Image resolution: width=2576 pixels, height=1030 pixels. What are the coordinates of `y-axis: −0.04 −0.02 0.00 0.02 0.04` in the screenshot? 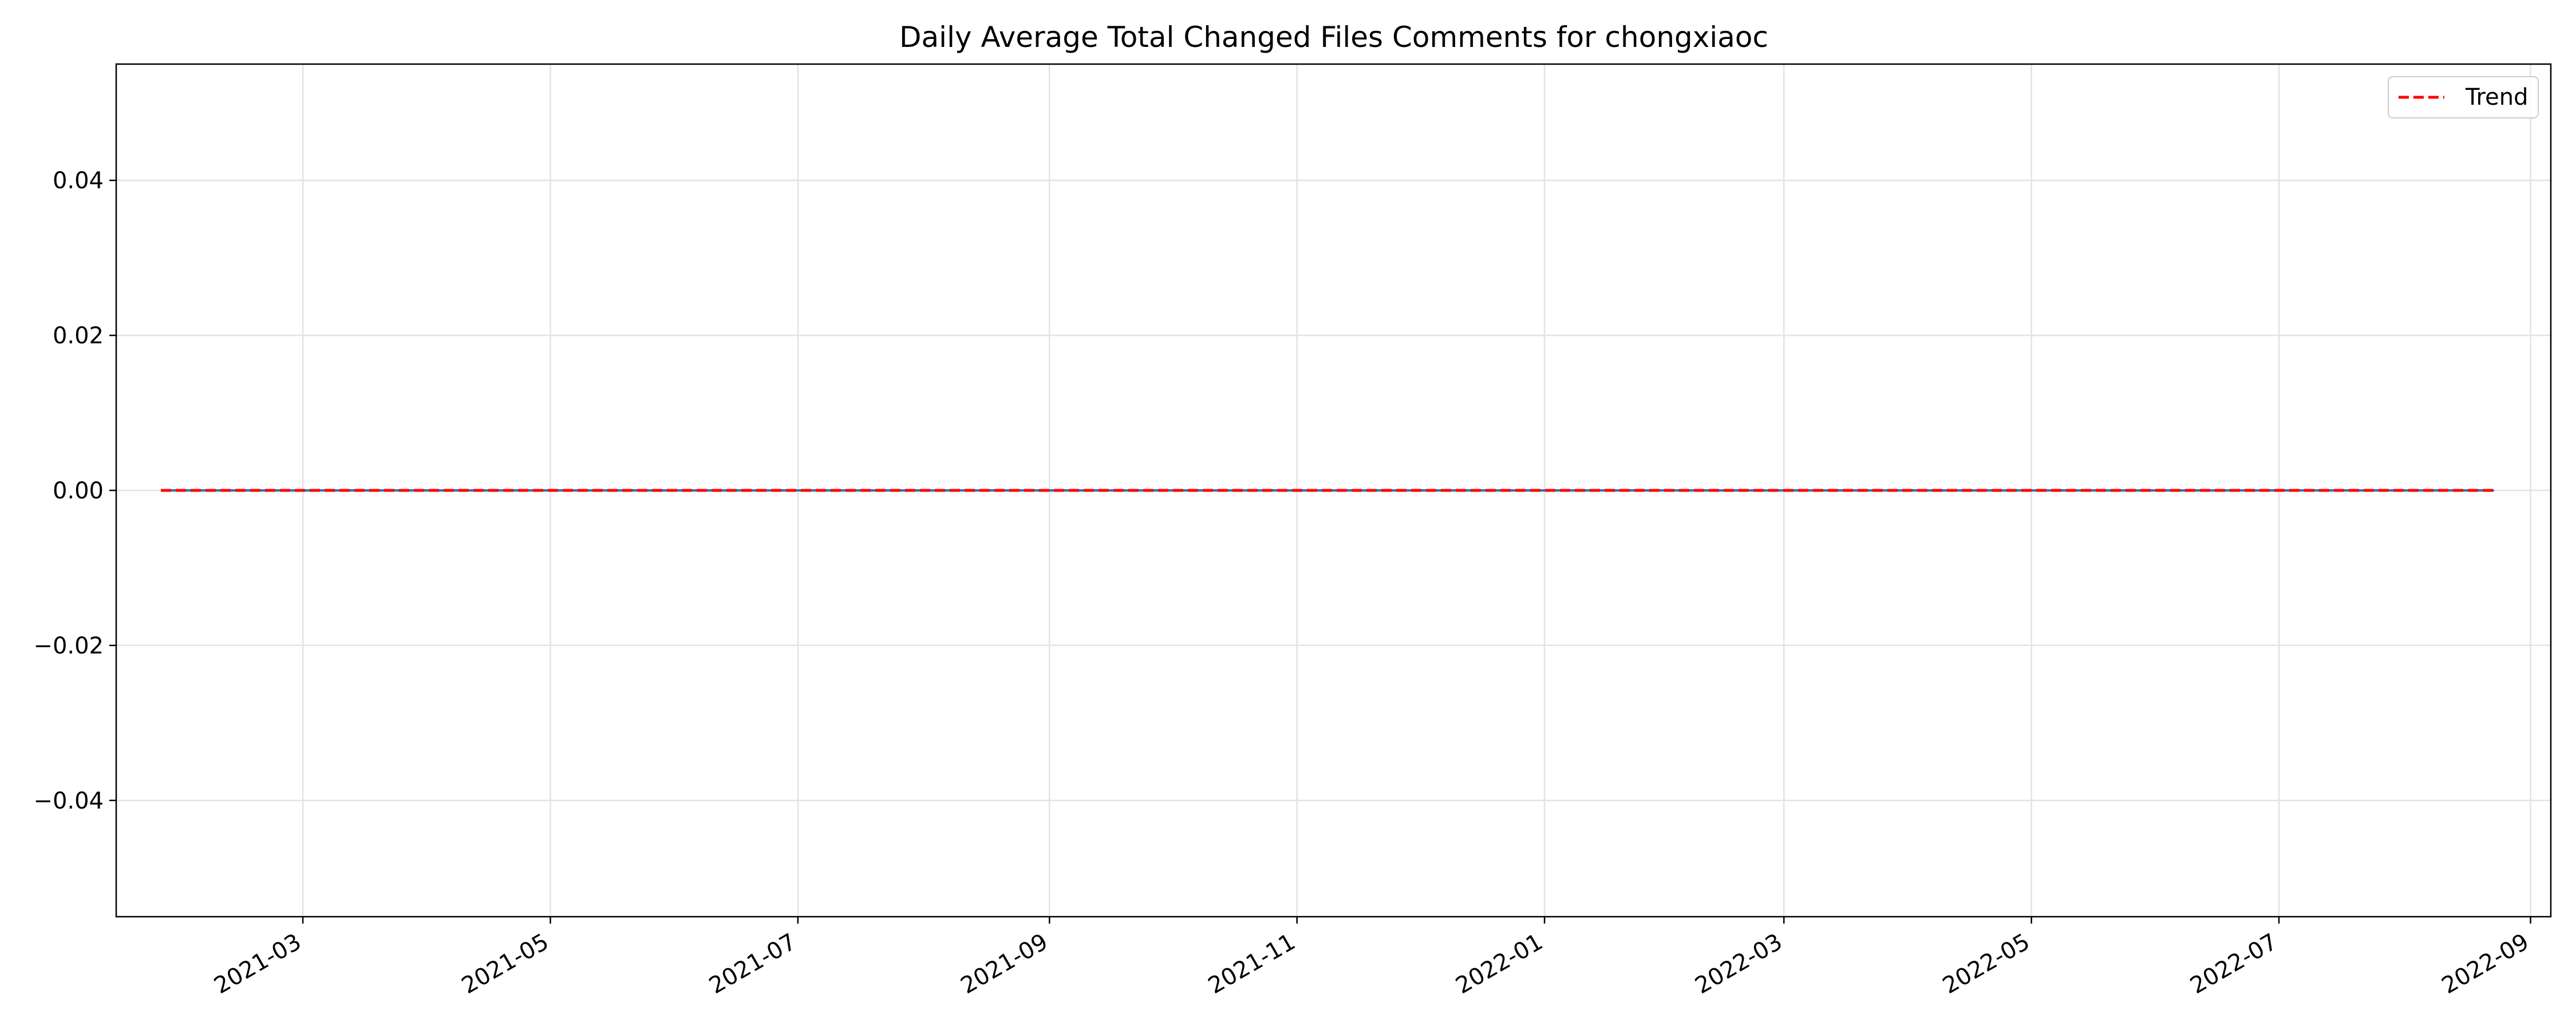 It's located at (74, 491).